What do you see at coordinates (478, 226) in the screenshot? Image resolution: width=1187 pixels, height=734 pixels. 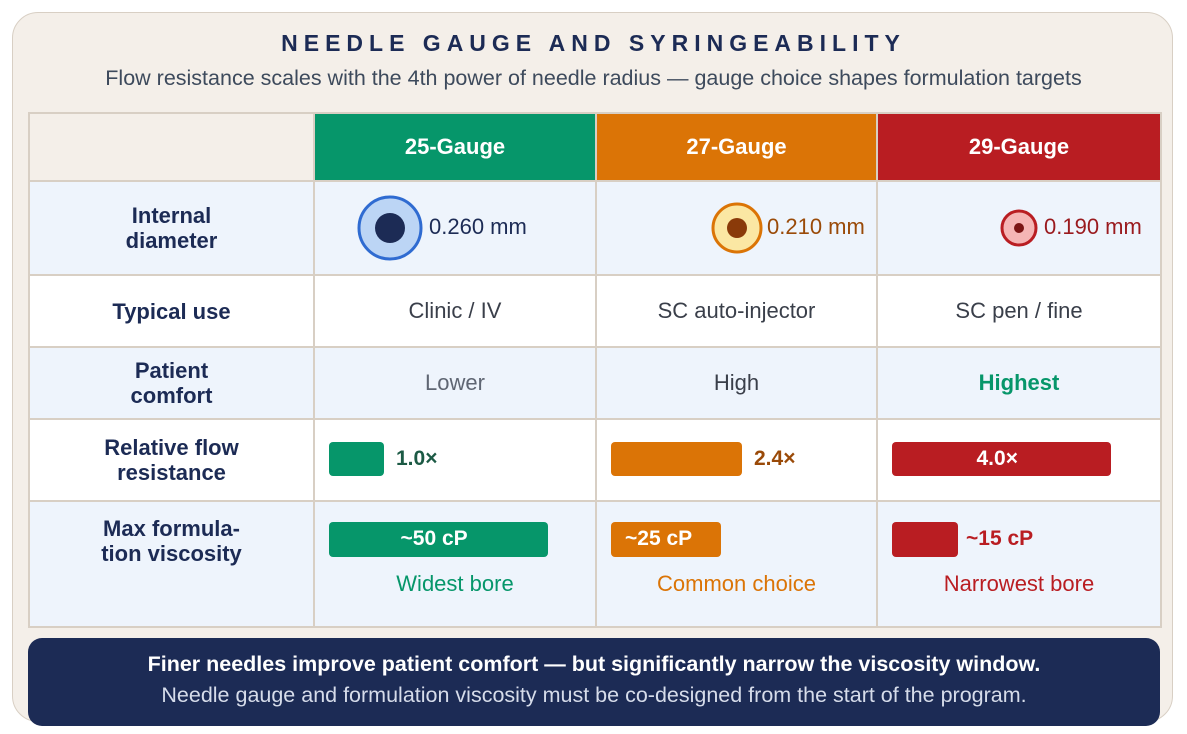 I see `diameter-value-25: 0.260 mm` at bounding box center [478, 226].